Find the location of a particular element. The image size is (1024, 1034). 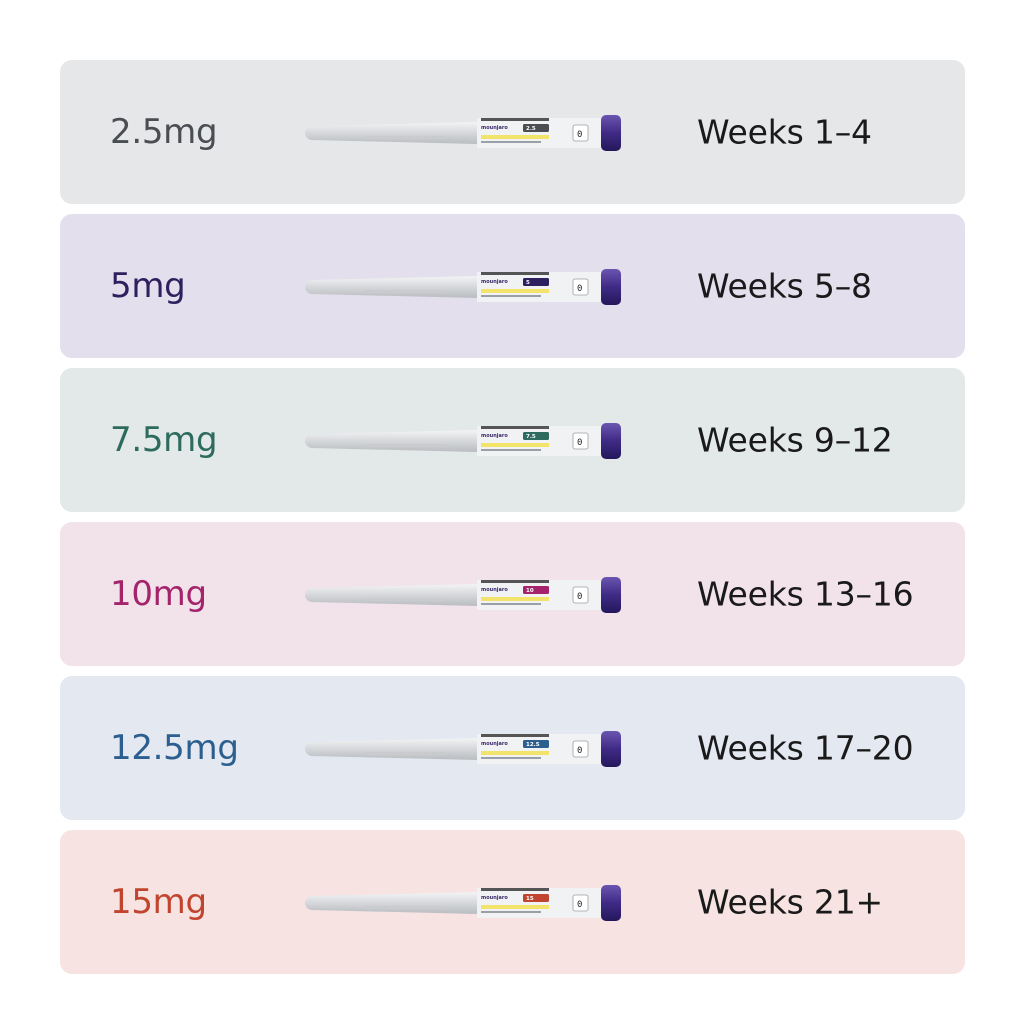

pen-dose-text: 10 is located at coordinates (530, 591).